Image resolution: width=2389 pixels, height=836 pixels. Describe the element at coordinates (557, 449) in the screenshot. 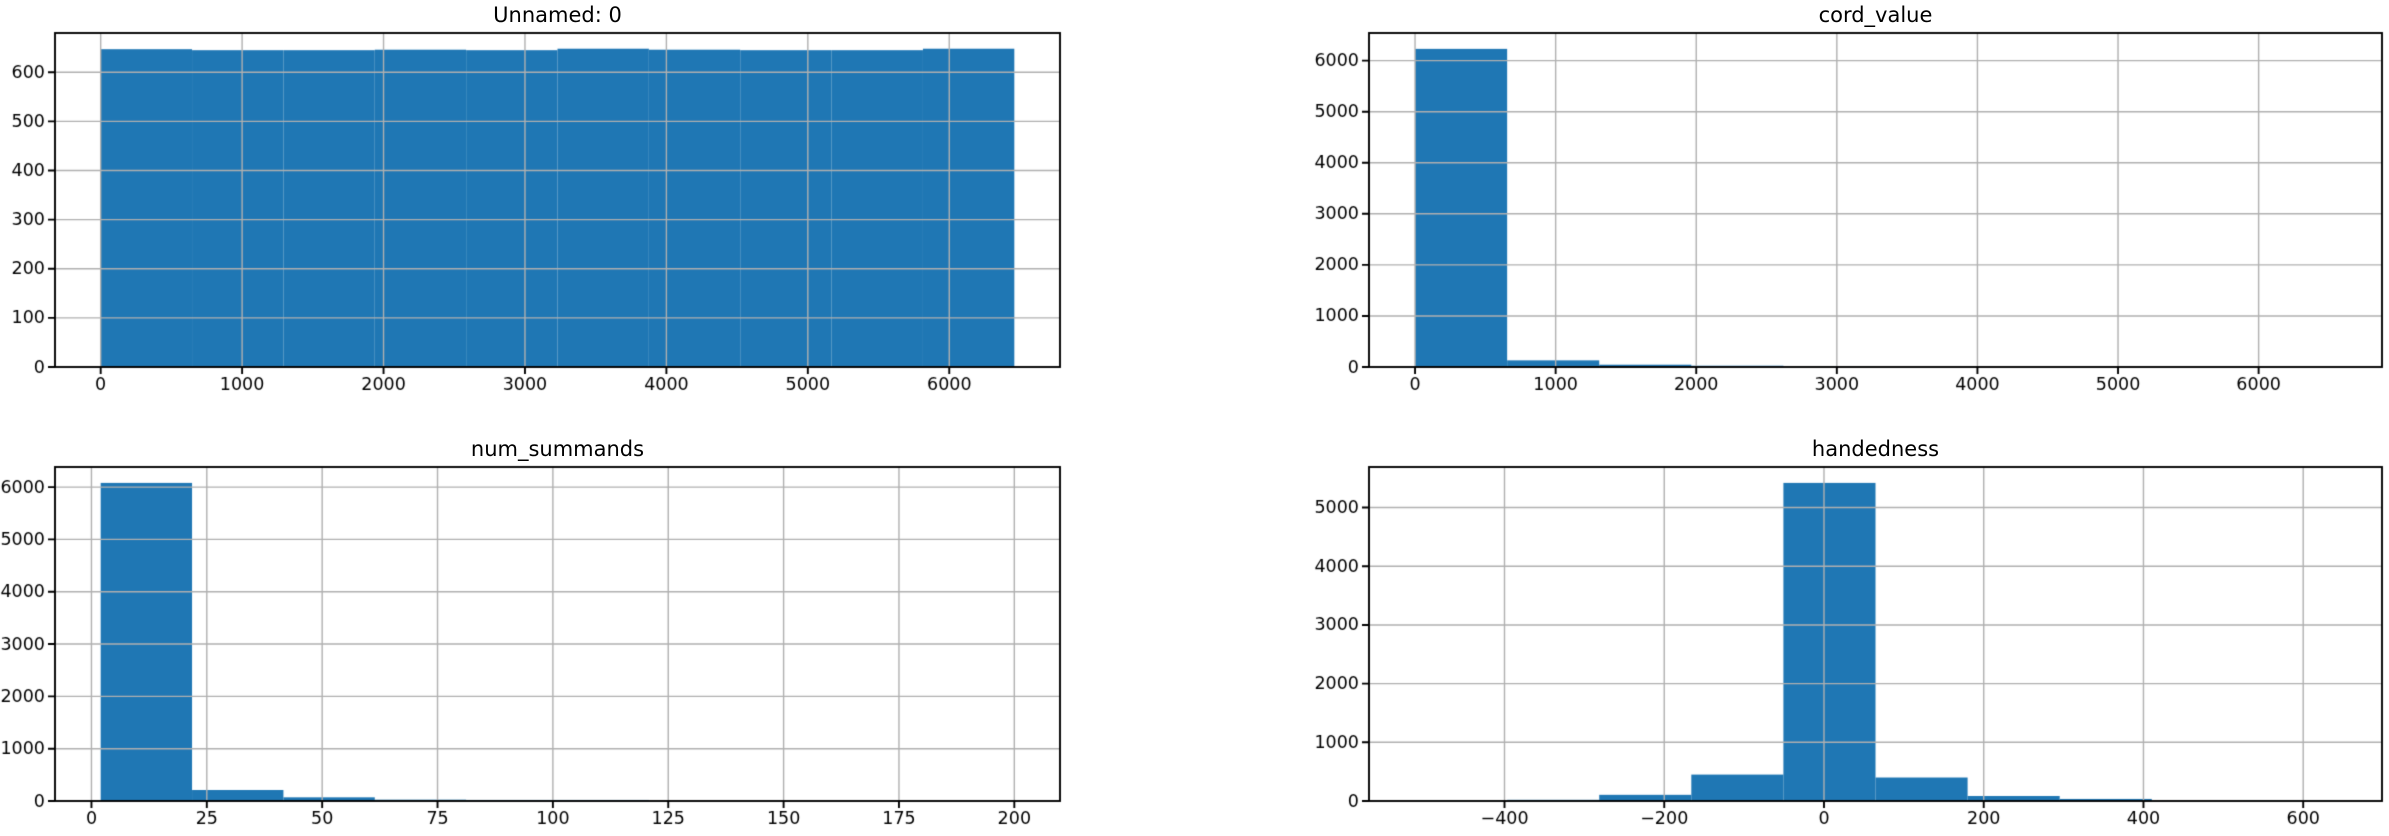

I see `subplot-title-num-summands: num_summands` at that location.